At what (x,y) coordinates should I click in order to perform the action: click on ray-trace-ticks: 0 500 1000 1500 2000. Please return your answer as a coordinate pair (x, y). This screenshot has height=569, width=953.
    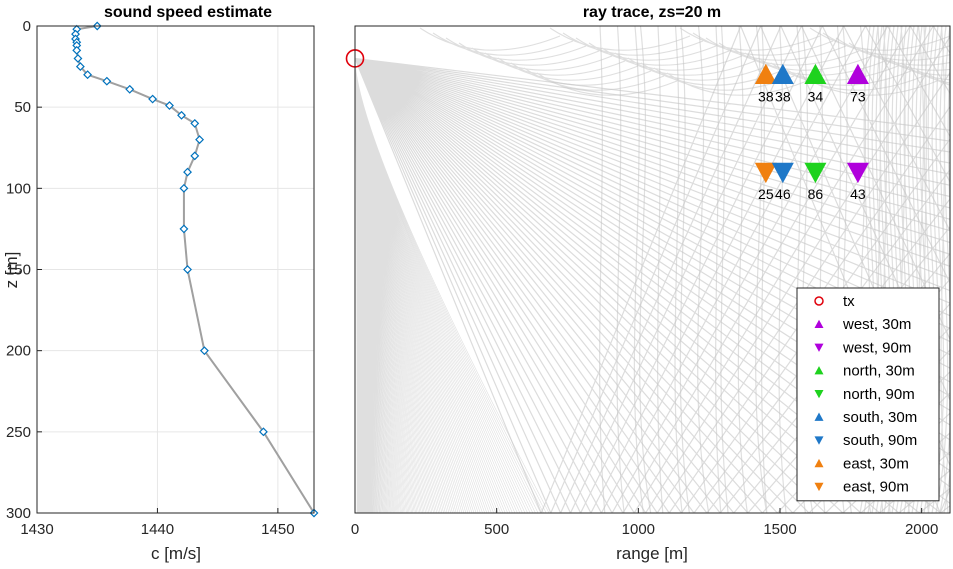
    Looking at the image, I should click on (644, 523).